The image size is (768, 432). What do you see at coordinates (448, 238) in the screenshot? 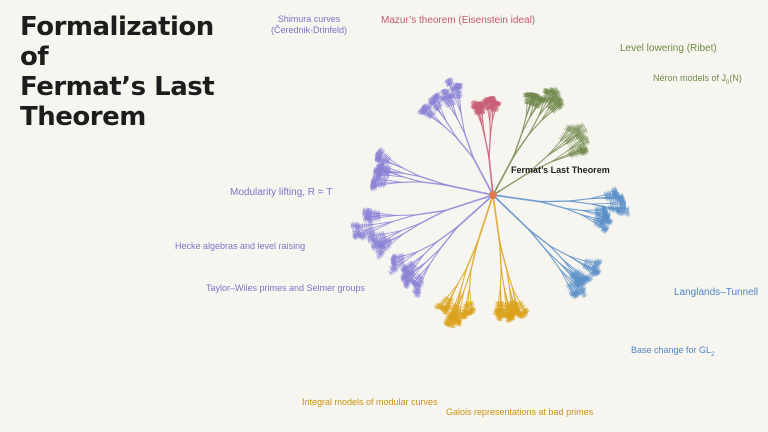
I see `purple-branch-taylor-wiles-edge` at bounding box center [448, 238].